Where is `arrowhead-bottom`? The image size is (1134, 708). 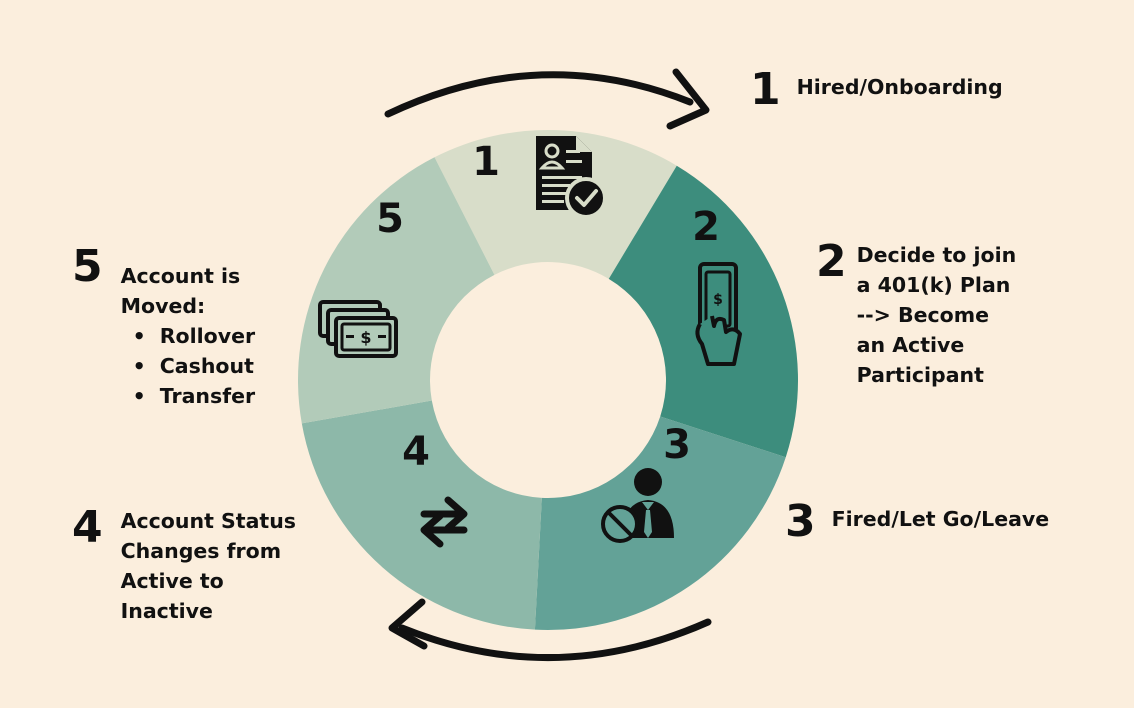
arrowhead-bottom is located at coordinates (408, 624).